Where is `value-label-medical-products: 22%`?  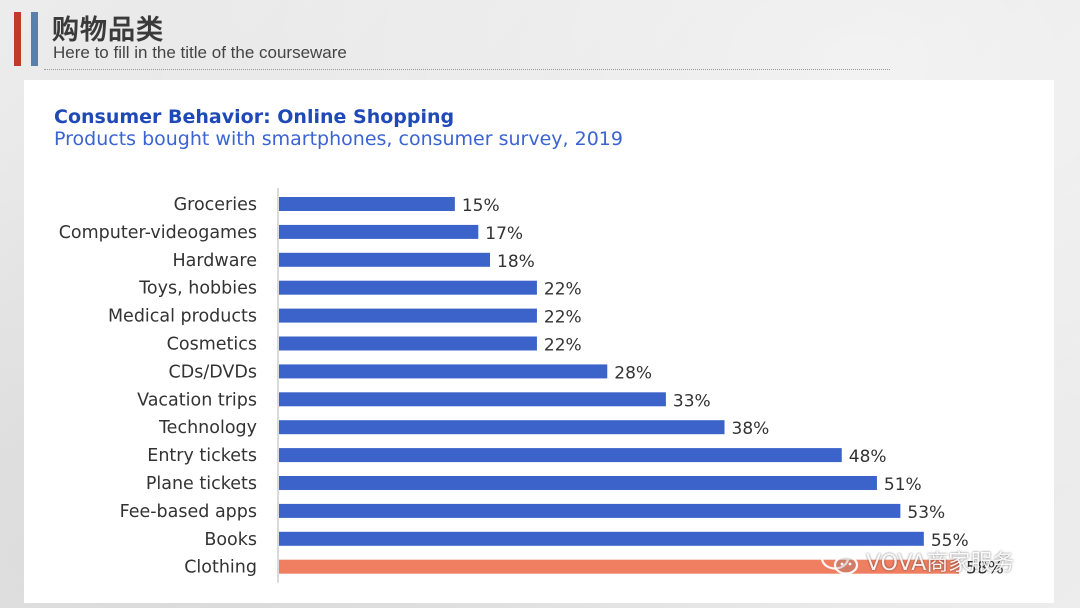 value-label-medical-products: 22% is located at coordinates (563, 318).